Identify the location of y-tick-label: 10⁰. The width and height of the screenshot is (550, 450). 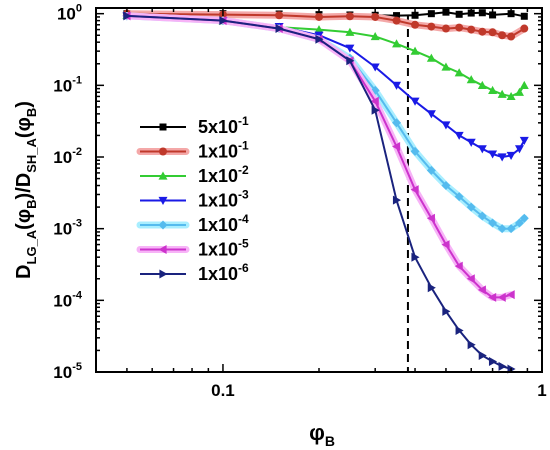
(69, 13).